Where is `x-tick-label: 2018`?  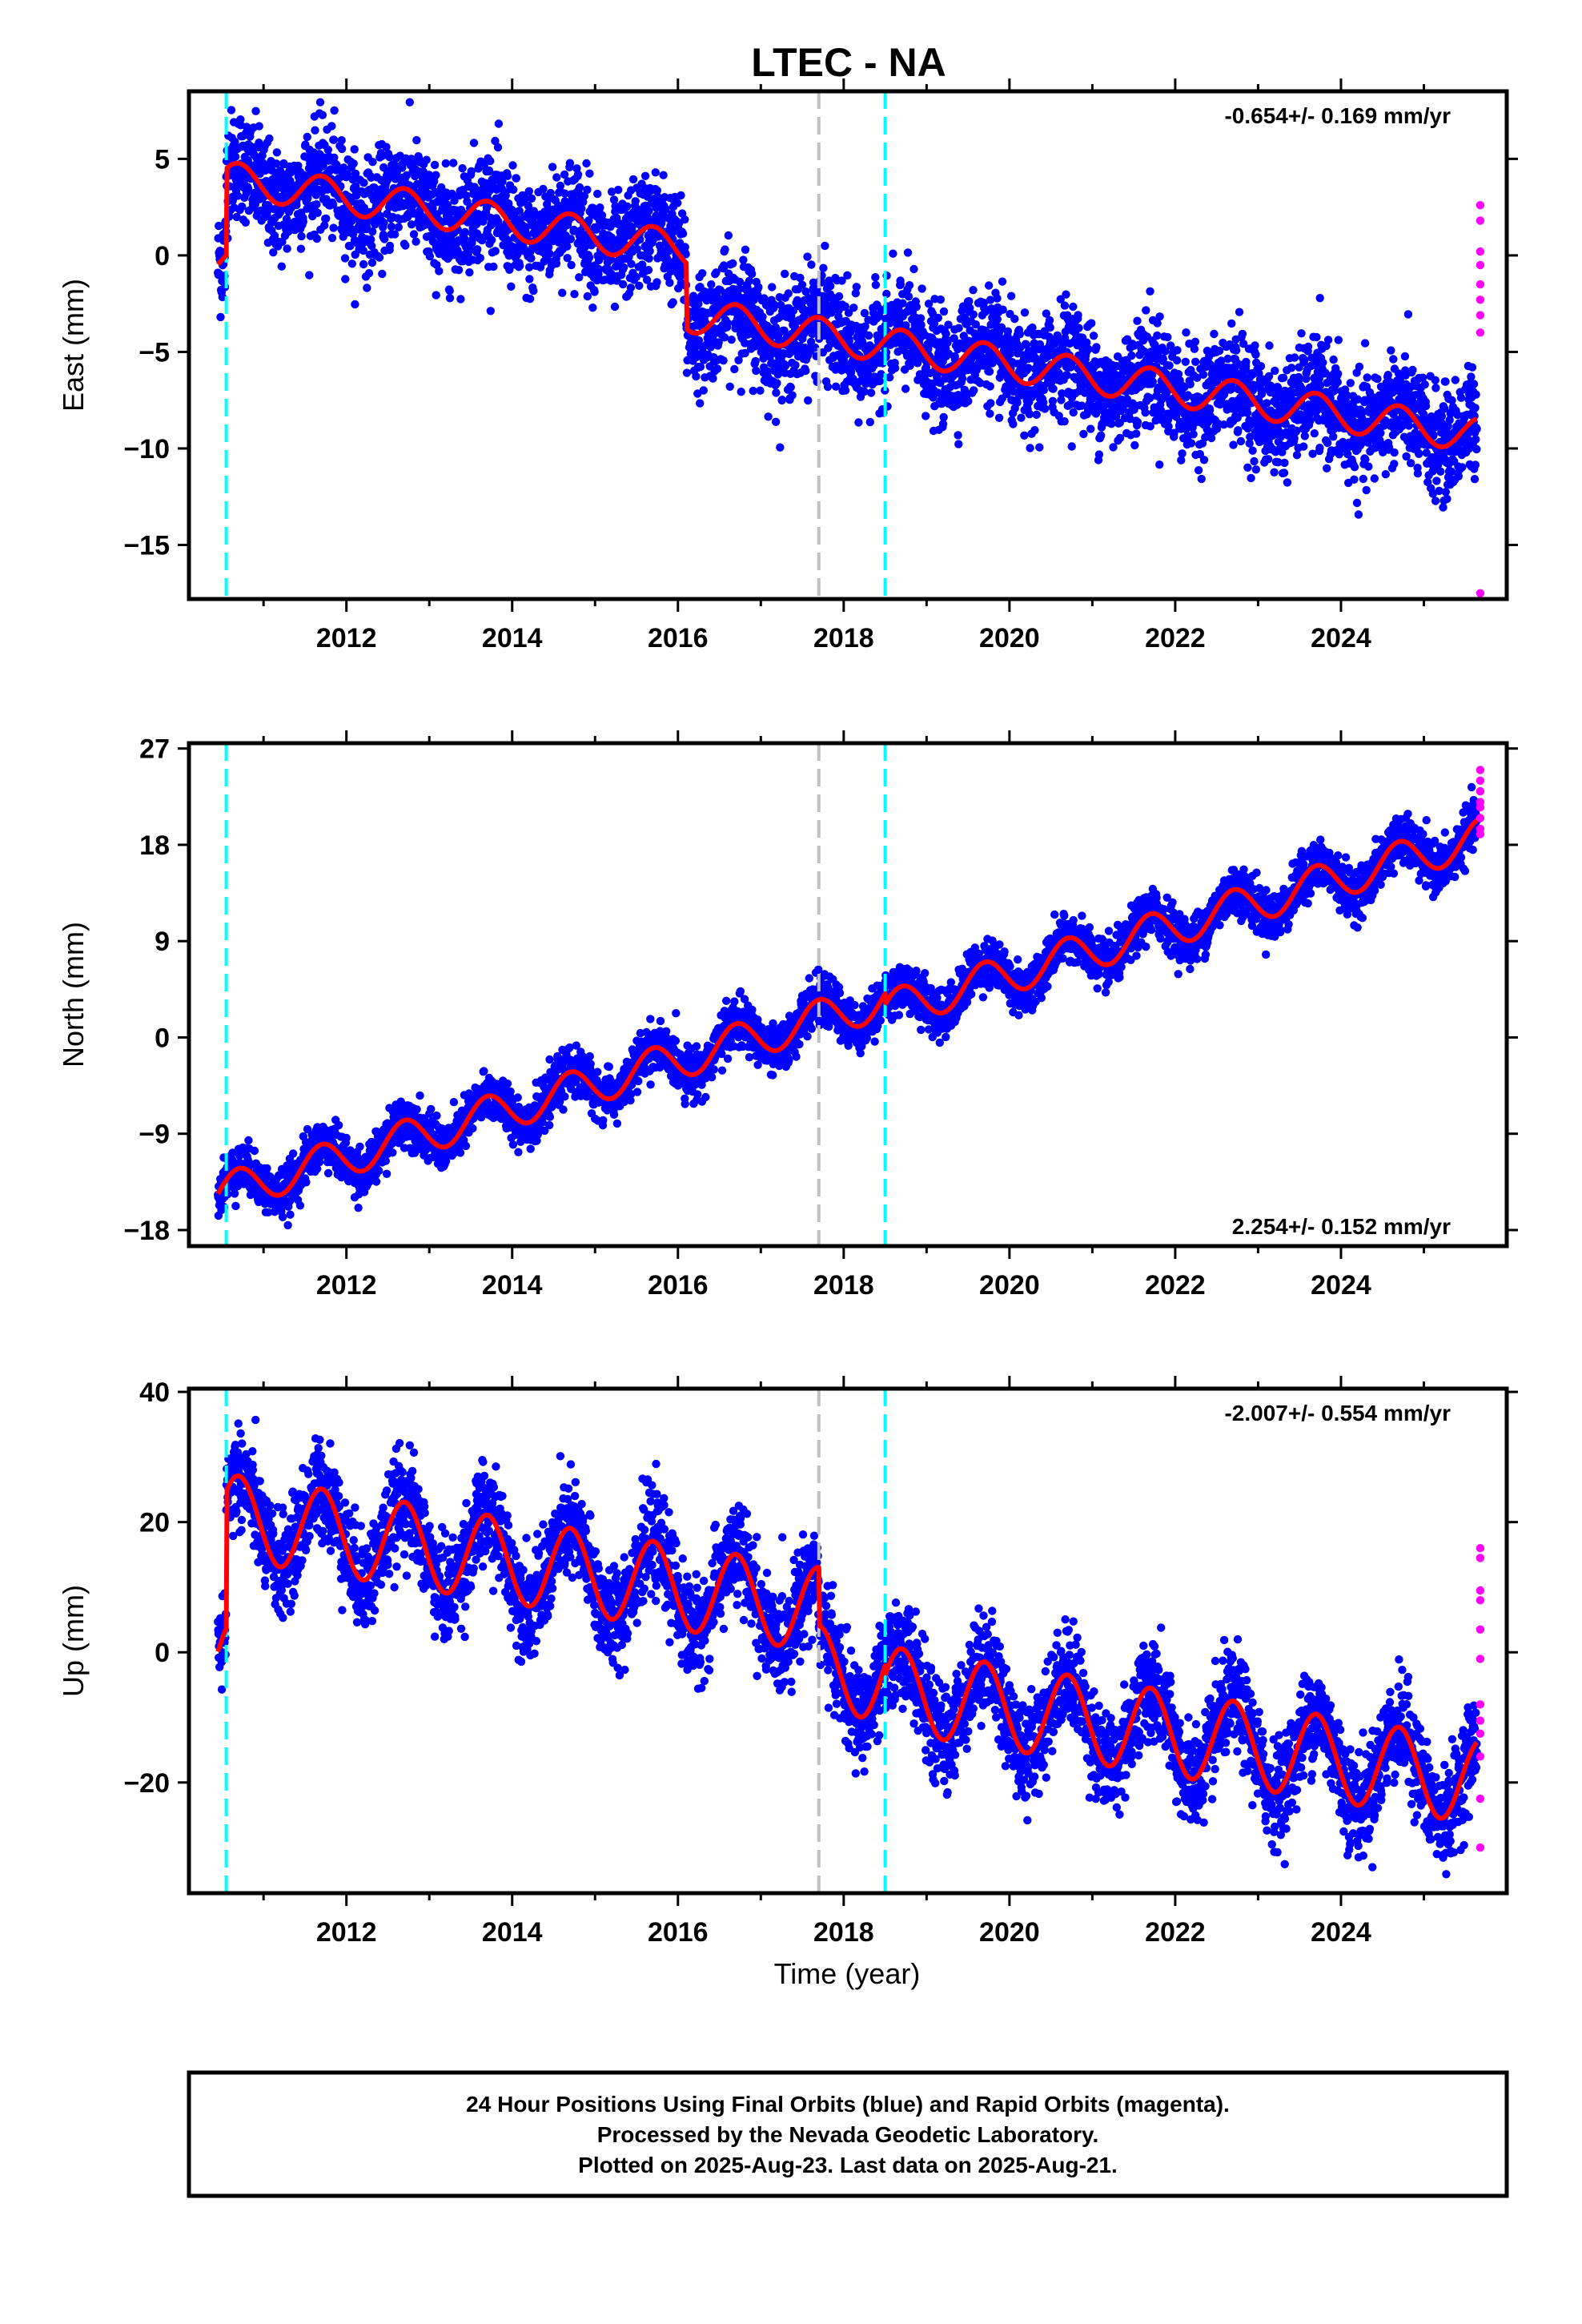
x-tick-label: 2018 is located at coordinates (844, 638).